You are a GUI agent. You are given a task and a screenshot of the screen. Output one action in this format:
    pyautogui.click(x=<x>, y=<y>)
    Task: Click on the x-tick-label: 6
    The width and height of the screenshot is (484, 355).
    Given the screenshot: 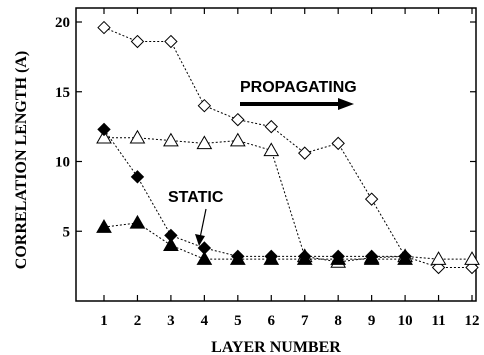 What is the action you would take?
    pyautogui.click(x=272, y=321)
    